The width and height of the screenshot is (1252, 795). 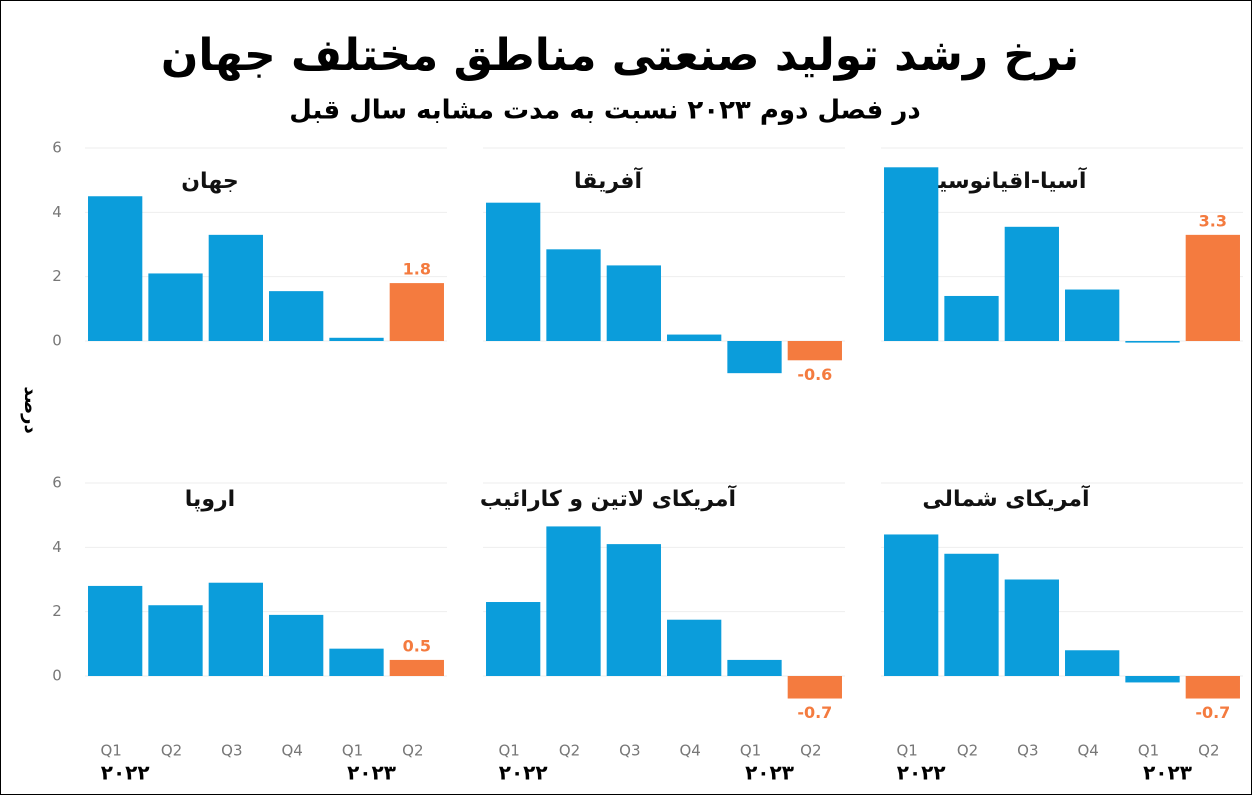 What do you see at coordinates (1006, 180) in the screenshot?
I see `panel-title: آسیا-اقیانوسیه` at bounding box center [1006, 180].